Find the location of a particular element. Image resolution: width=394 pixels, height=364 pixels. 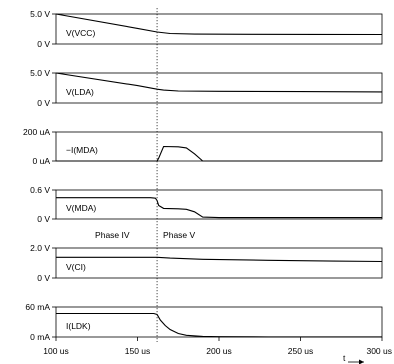

panel-2: 5.0 V 0 V V(LDA) is located at coordinates (206, 88).